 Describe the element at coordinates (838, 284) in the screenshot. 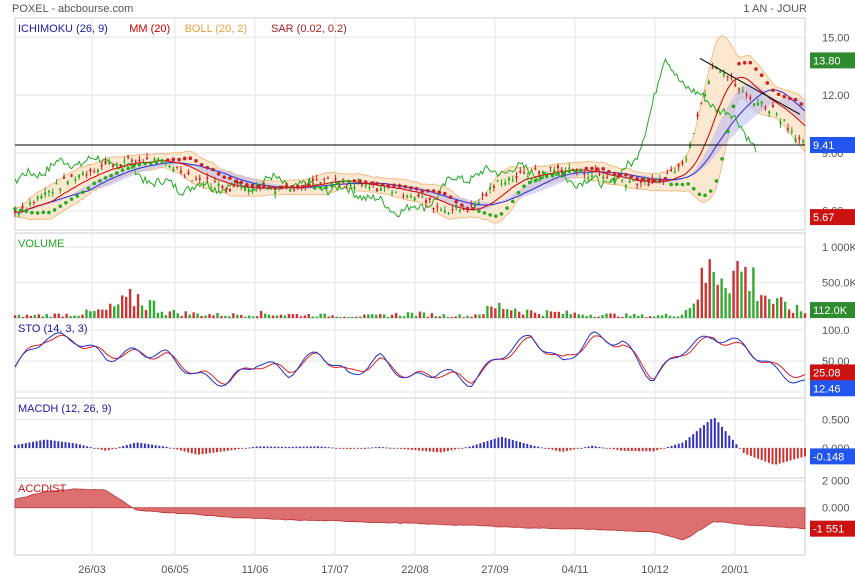

I see `y-tick-label: 500.0K` at that location.